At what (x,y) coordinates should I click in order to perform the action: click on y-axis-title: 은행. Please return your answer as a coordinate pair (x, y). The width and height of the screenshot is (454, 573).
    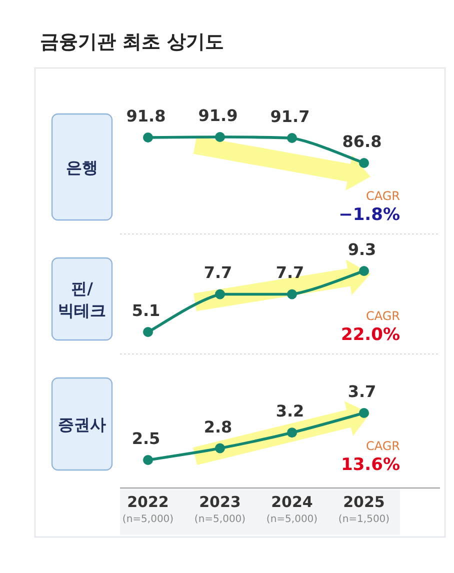
    Looking at the image, I should click on (82, 167).